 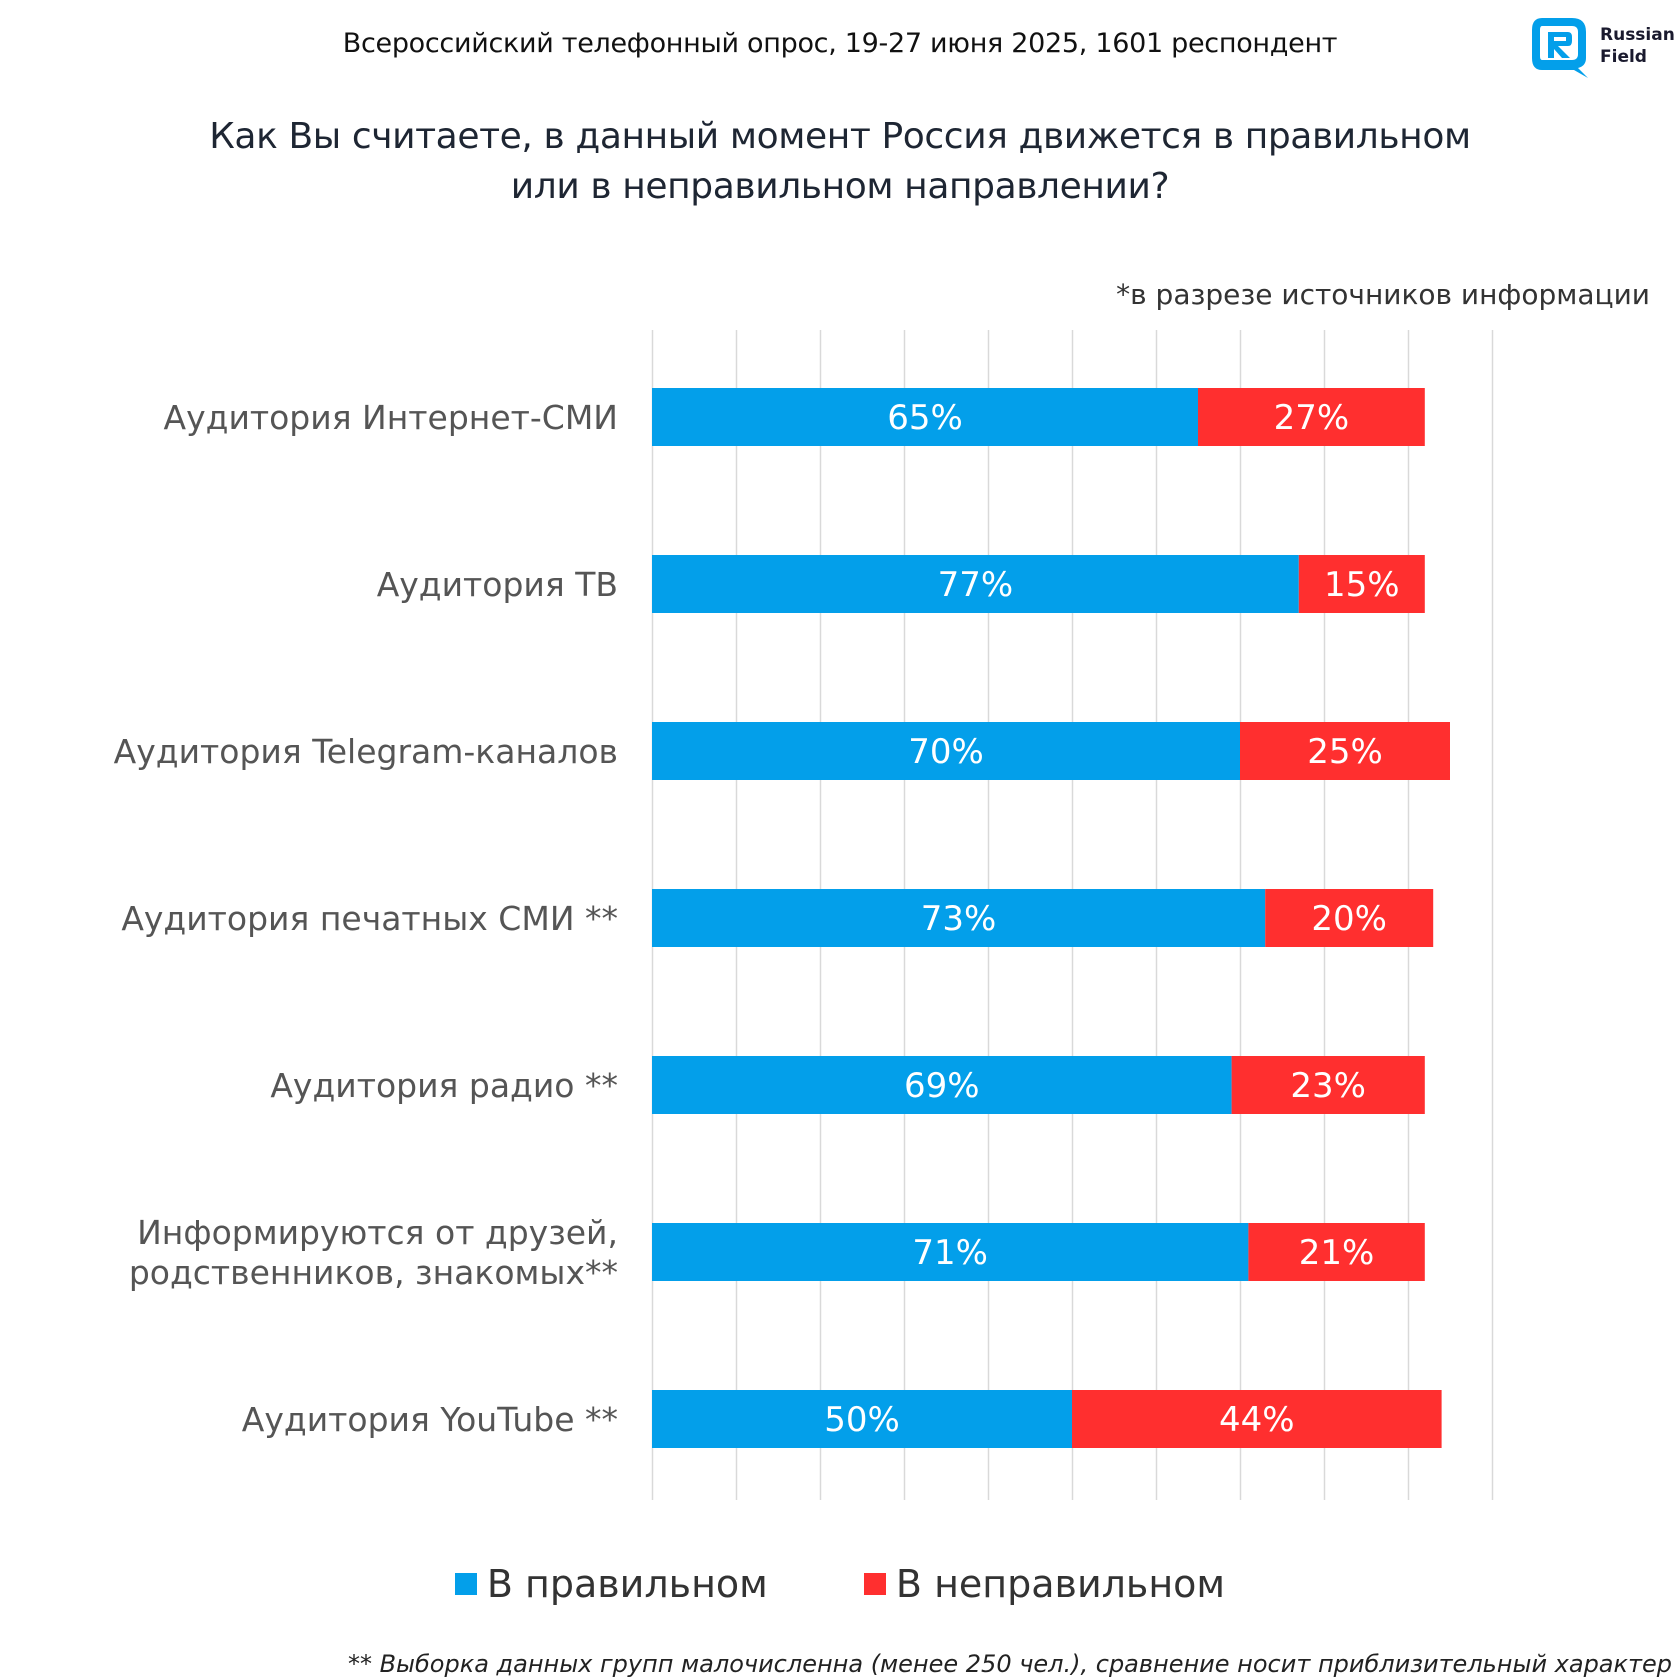 I want to click on chart-note: *в разрезе источников информации, so click(x=1383, y=294).